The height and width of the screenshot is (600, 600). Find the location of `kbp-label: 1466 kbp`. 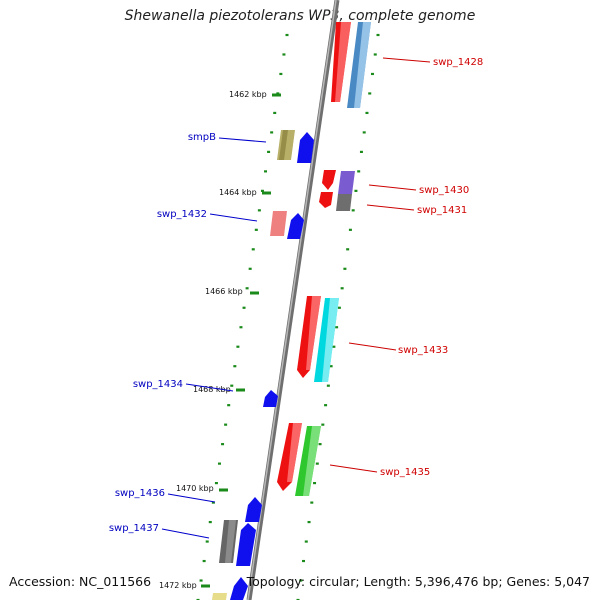

kbp-label: 1466 kbp is located at coordinates (224, 291).